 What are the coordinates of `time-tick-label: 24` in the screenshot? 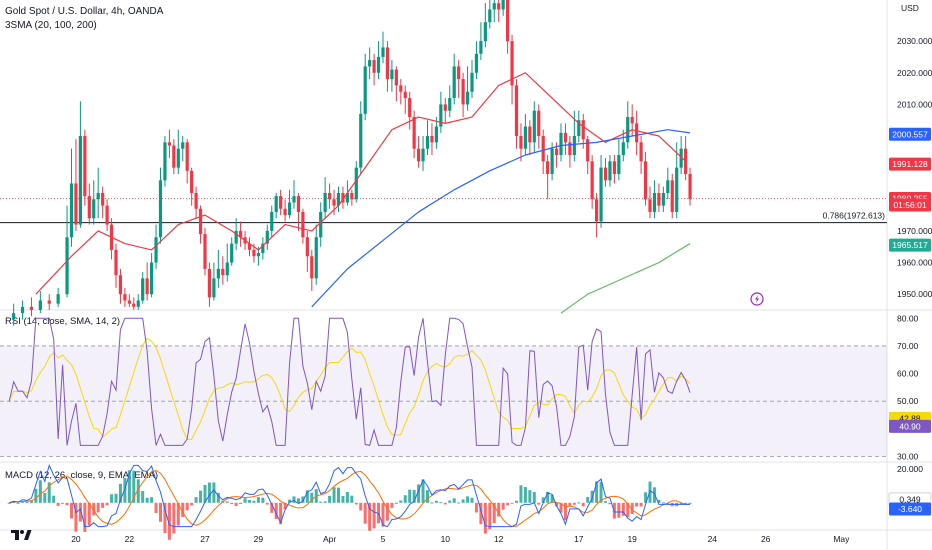 It's located at (713, 539).